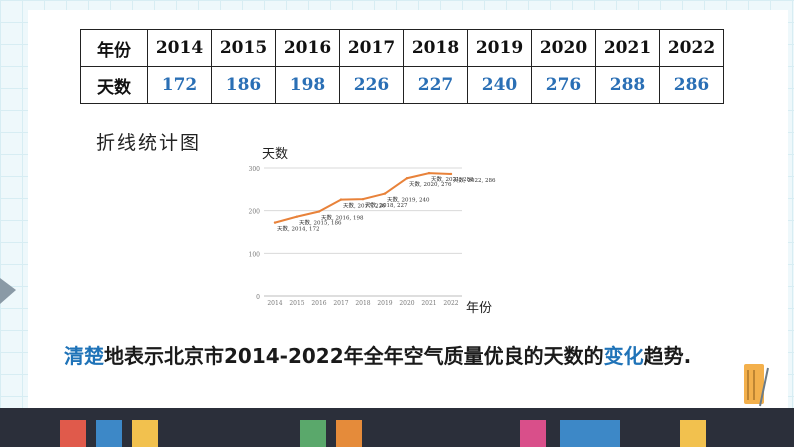  What do you see at coordinates (479, 308) in the screenshot?
I see `x-axis-label: 年份` at bounding box center [479, 308].